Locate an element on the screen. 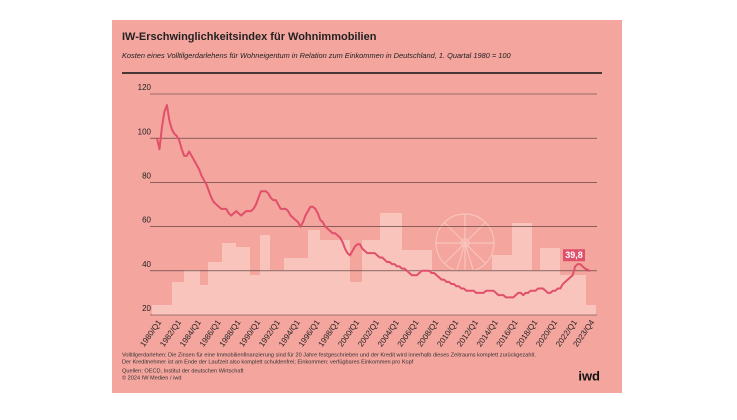  y-tick-label: 120 is located at coordinates (145, 87).